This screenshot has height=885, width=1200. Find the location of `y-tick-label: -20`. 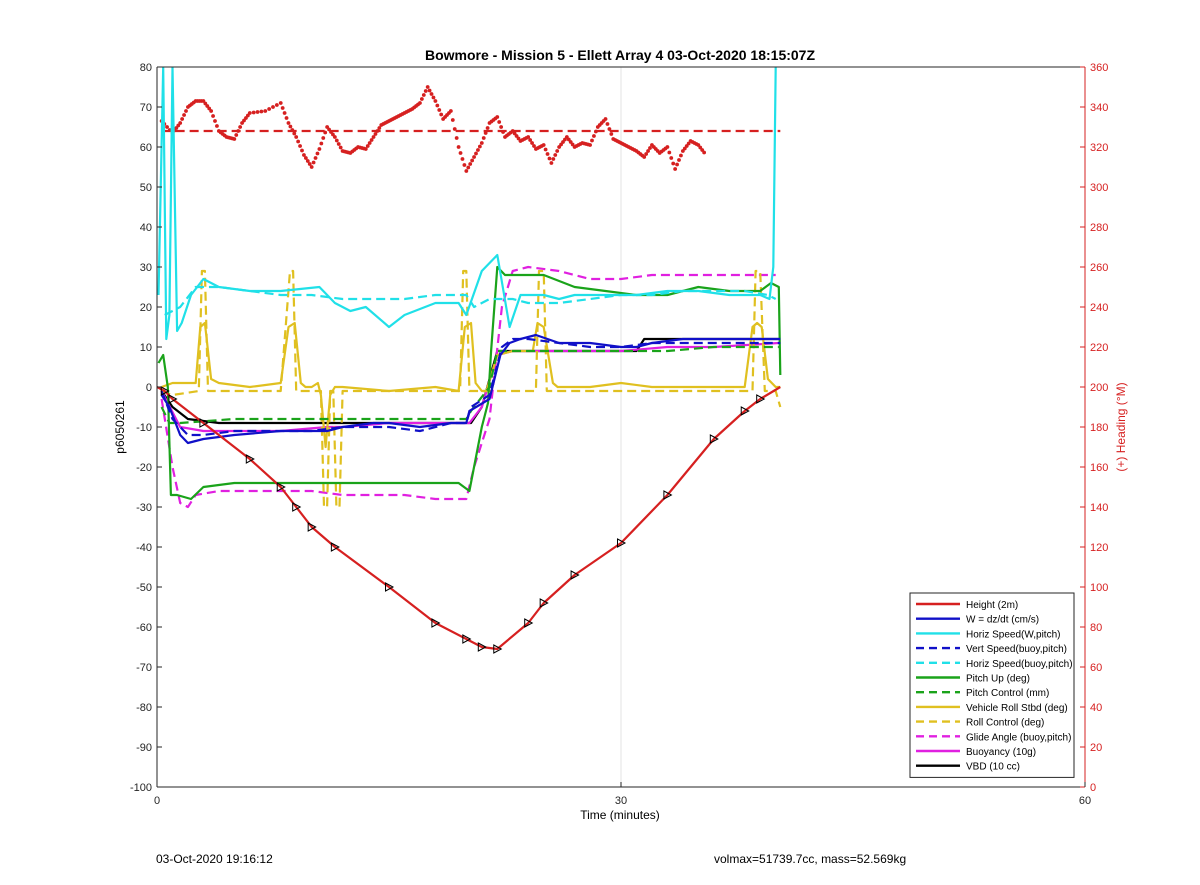

y-tick-label: -20 is located at coordinates (144, 468).